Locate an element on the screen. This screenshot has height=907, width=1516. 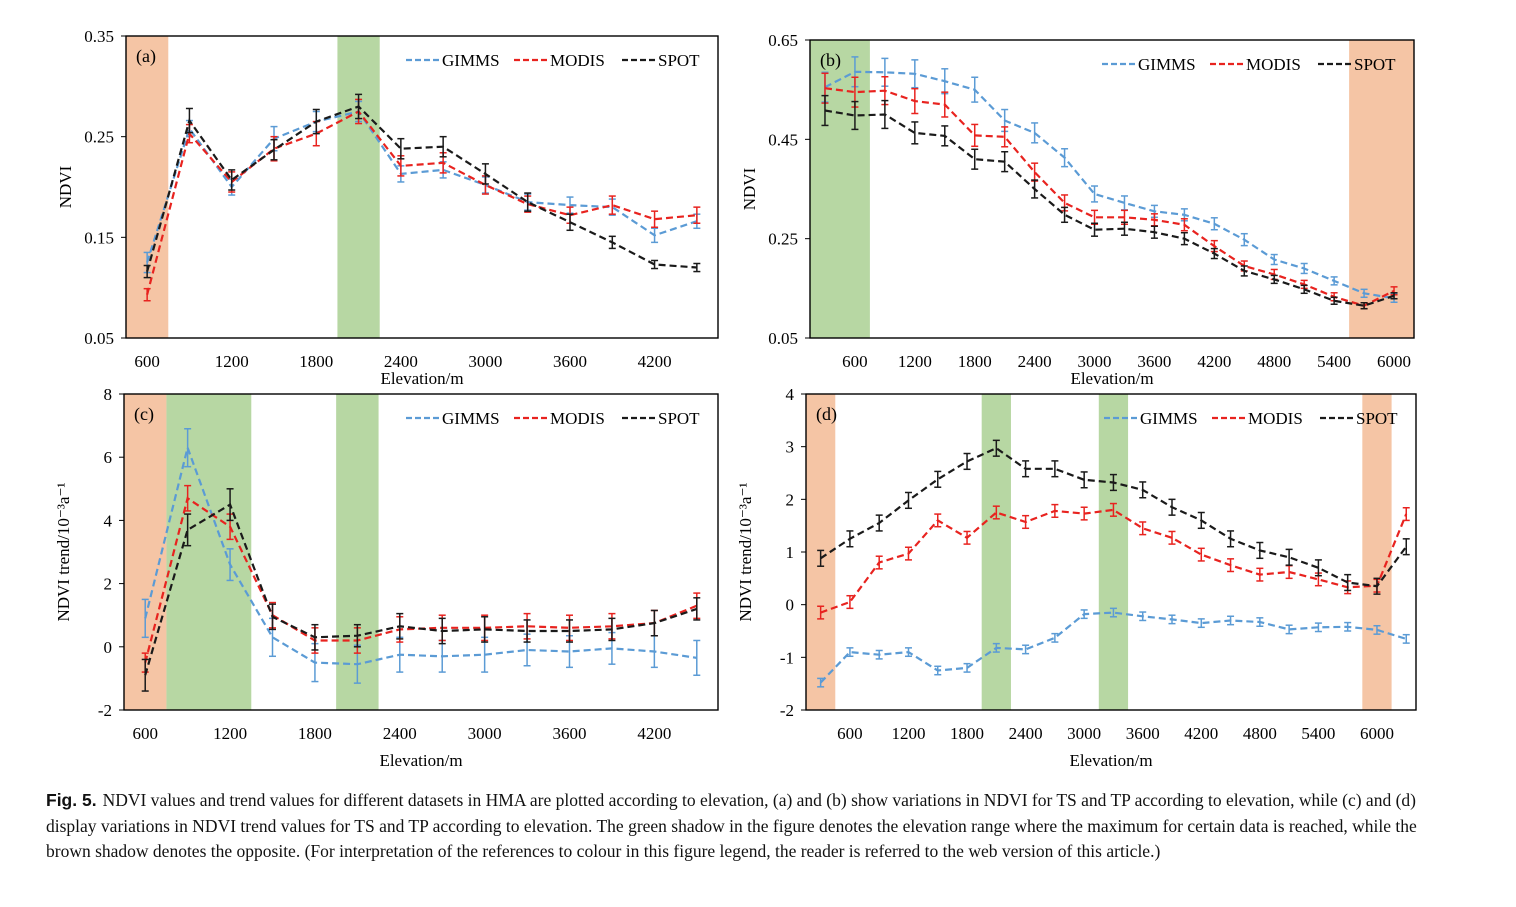
x-tick-label: 6000 is located at coordinates (1377, 733).